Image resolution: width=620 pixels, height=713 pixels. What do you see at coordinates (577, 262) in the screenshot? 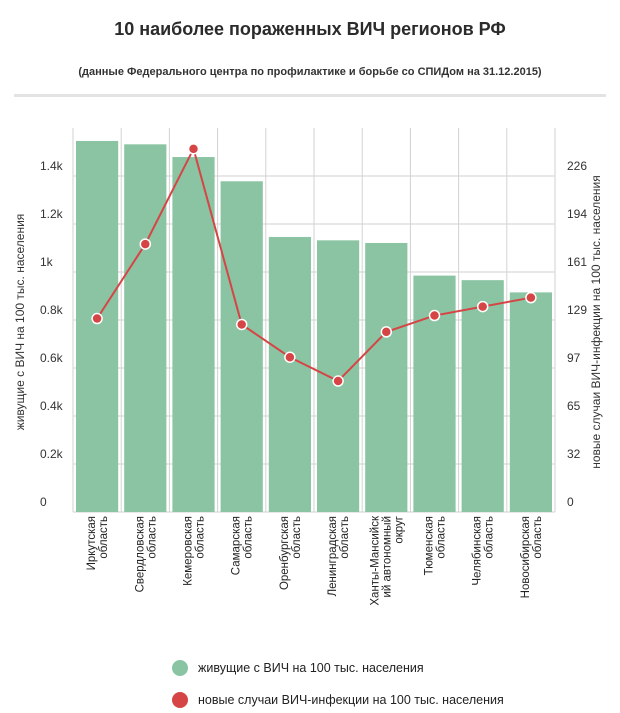
I see `y2-tick-label: 161` at bounding box center [577, 262].